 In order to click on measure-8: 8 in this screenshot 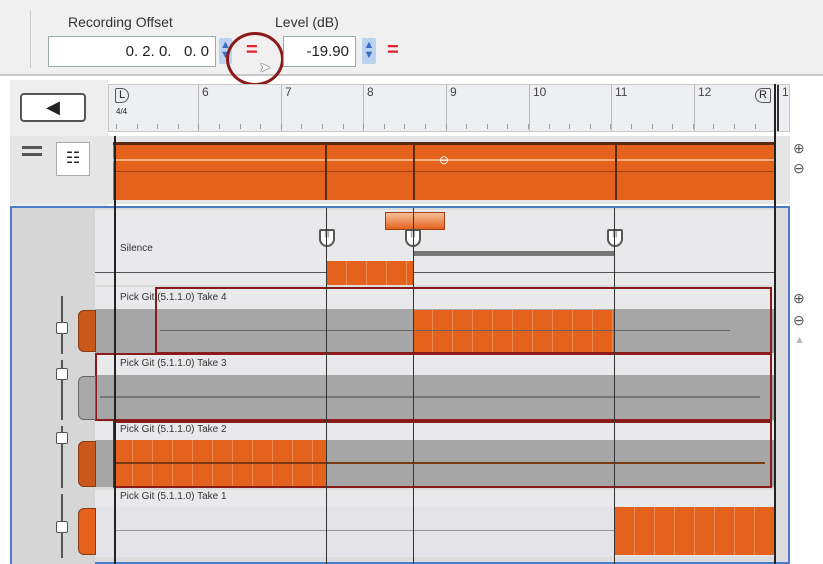, I will do `click(368, 108)`.